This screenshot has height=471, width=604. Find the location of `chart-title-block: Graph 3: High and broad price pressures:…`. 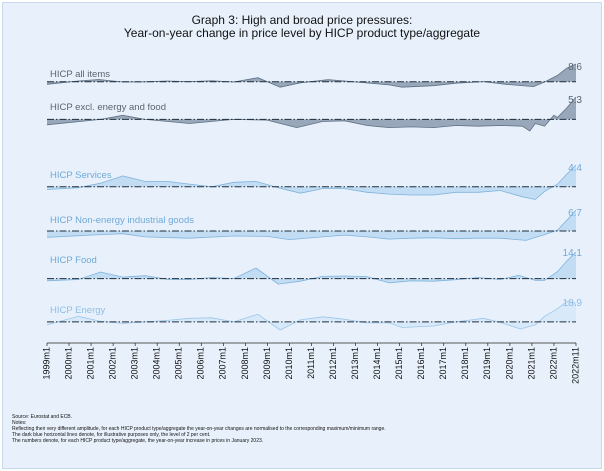

chart-title-block: Graph 3: High and broad price pressures:… is located at coordinates (302, 27).